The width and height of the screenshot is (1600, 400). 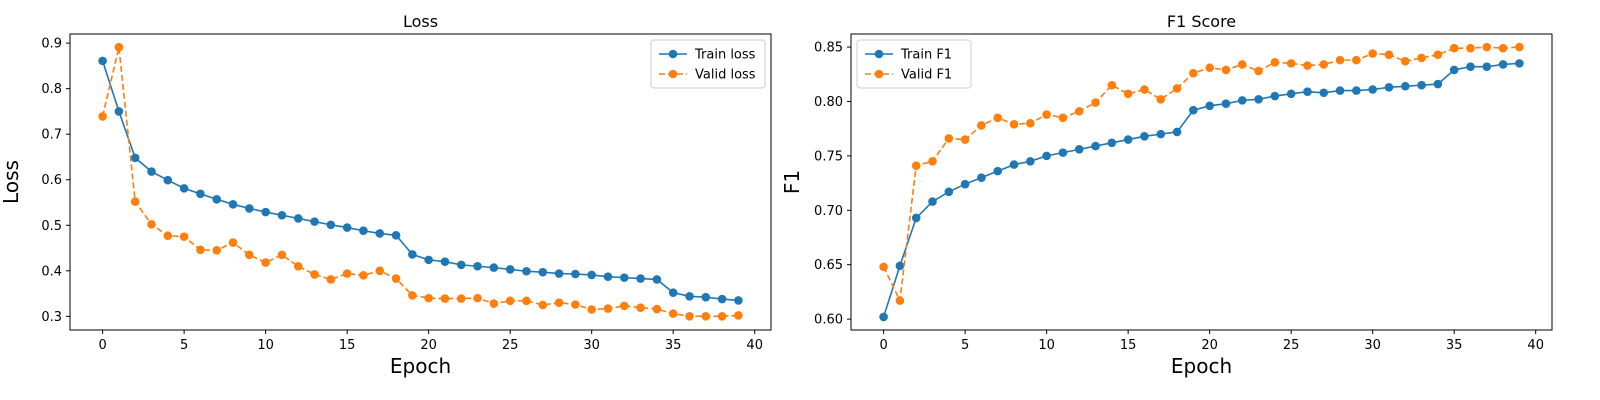 I want to click on legend-entry-label: Valid loss, so click(x=725, y=75).